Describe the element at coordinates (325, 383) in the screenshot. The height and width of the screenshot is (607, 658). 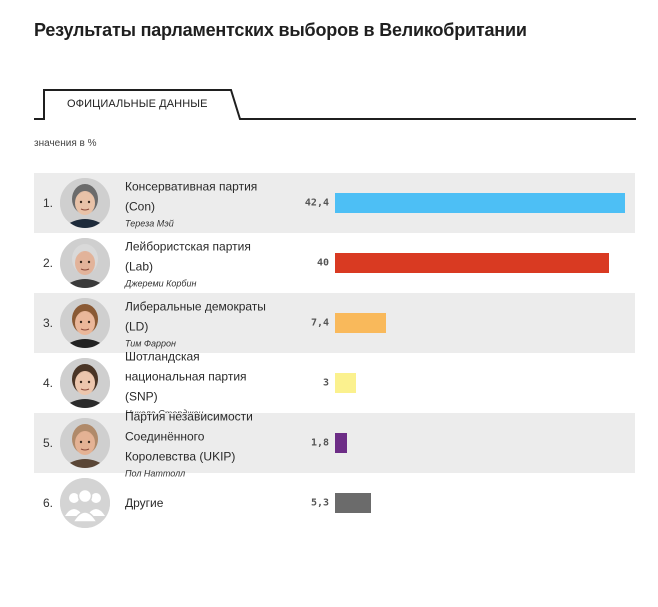
I see `value-label: 3` at that location.